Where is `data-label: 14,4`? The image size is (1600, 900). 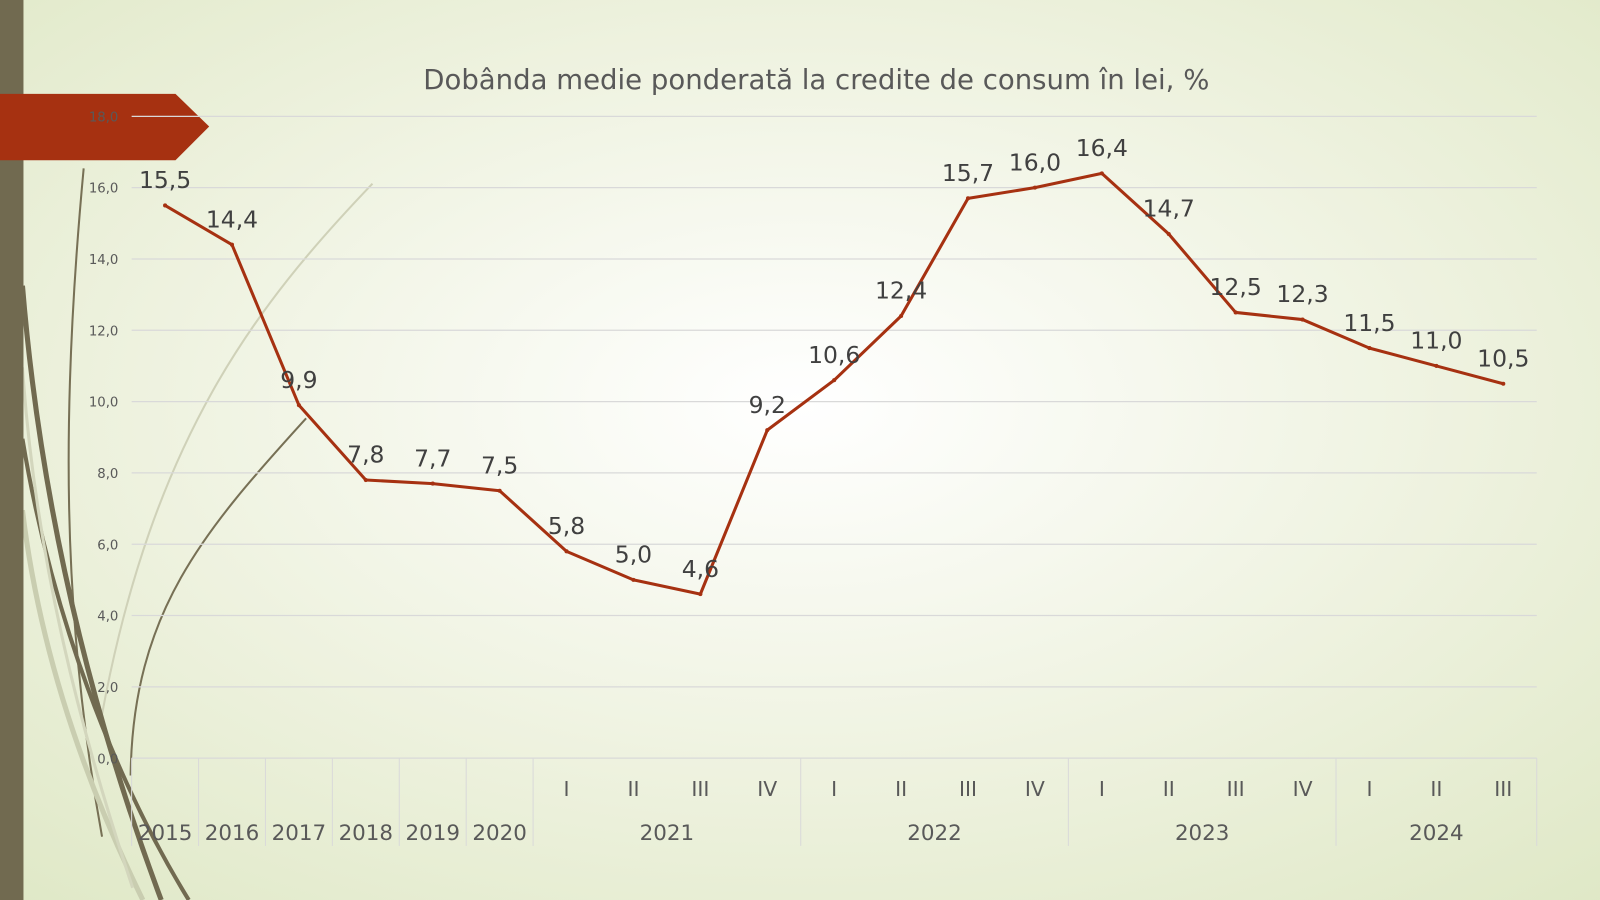 data-label: 14,4 is located at coordinates (232, 219).